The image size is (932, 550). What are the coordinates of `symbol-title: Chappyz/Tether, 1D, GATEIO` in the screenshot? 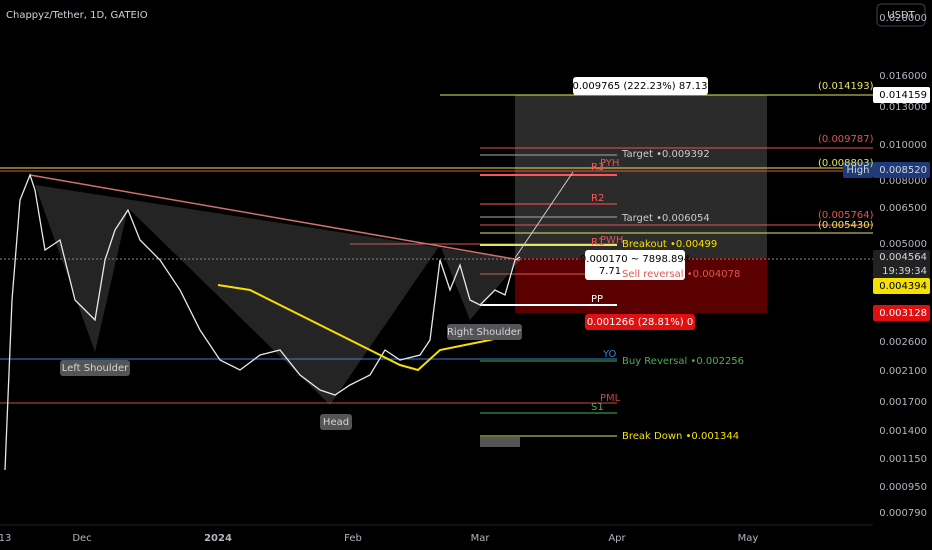 It's located at (77, 15).